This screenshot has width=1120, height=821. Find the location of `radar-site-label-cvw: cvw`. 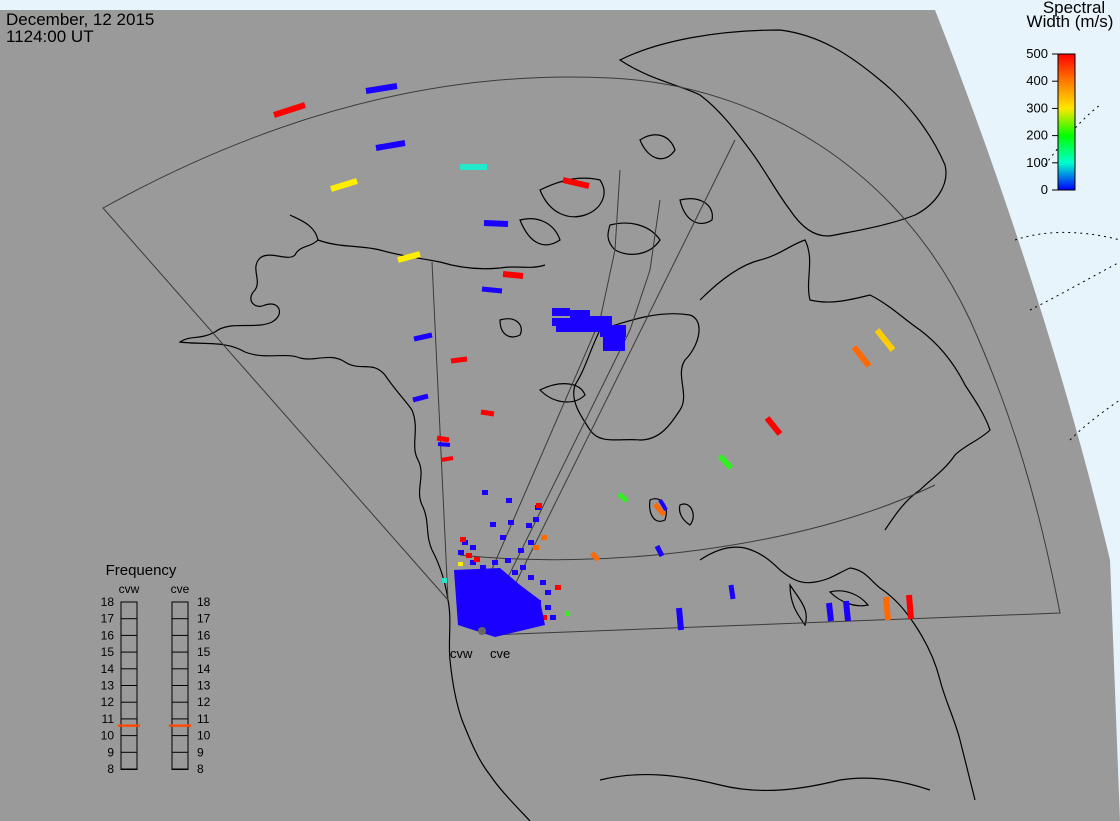

radar-site-label-cvw: cvw is located at coordinates (461, 653).